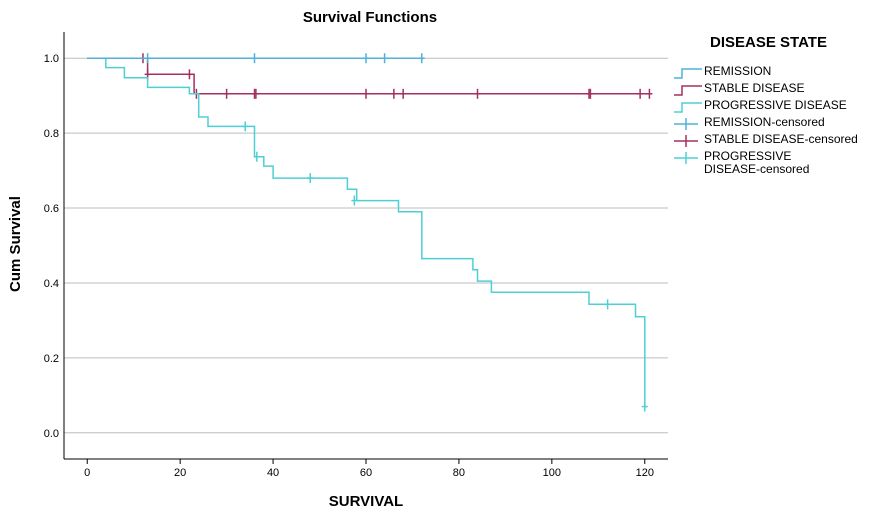 The image size is (886, 514). Describe the element at coordinates (51, 134) in the screenshot. I see `y-tick-label: 0.8` at that location.